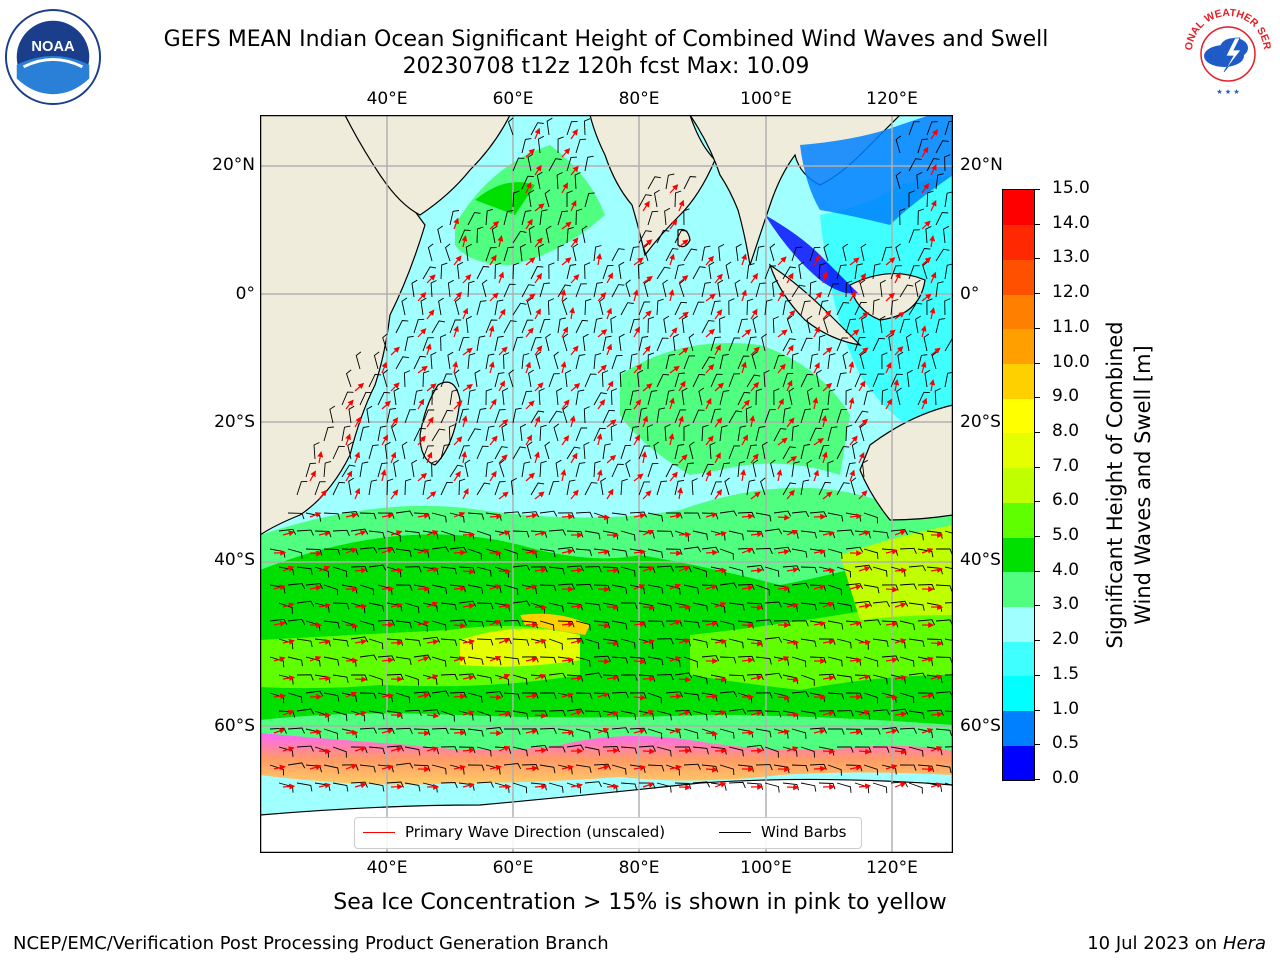 This screenshot has width=1280, height=960. I want to click on lat-tick-right-20s: 20°S, so click(980, 422).